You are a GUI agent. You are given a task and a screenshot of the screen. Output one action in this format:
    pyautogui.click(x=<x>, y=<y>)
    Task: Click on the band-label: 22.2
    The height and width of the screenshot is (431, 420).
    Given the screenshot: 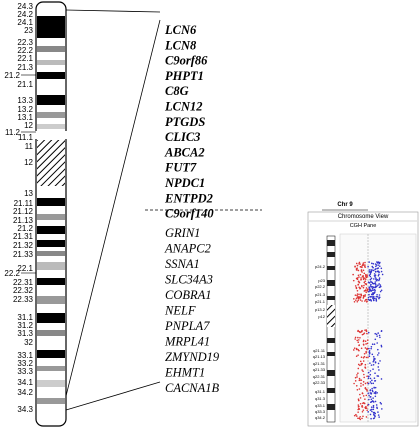 What is the action you would take?
    pyautogui.click(x=12, y=273)
    